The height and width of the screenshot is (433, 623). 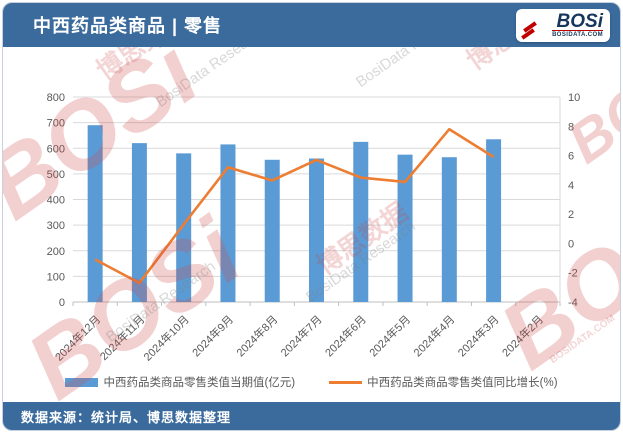 What do you see at coordinates (345, 335) in the screenshot?
I see `x-axis-category-label: 2024年6月` at bounding box center [345, 335].